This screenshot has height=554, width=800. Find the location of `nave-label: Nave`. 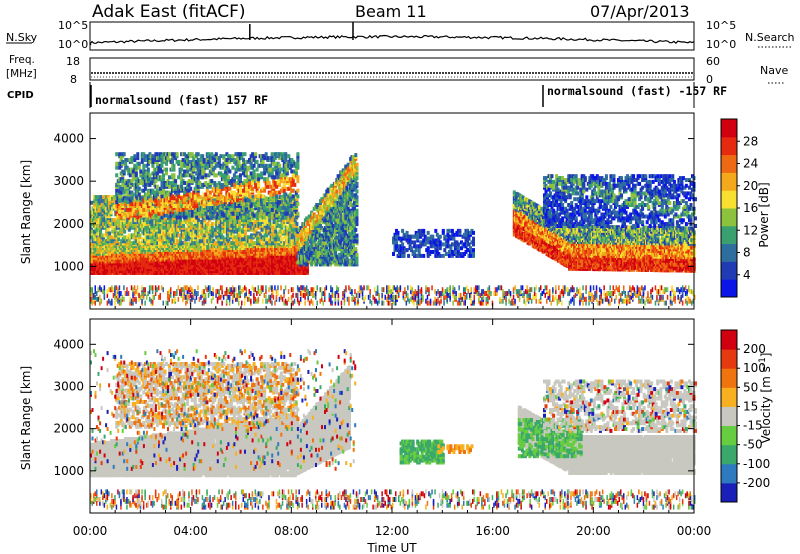

nave-label: Nave is located at coordinates (774, 70).